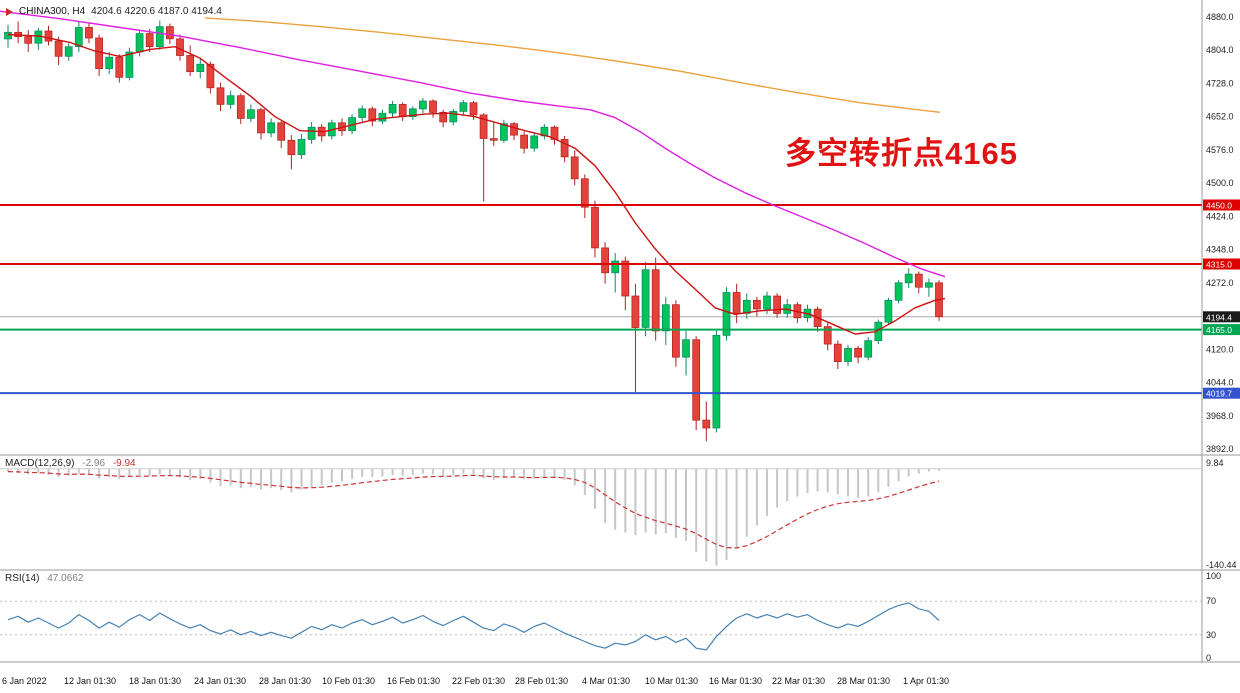  Describe the element at coordinates (926, 681) in the screenshot. I see `time-axis-label: 1 Apr 01:30` at that location.